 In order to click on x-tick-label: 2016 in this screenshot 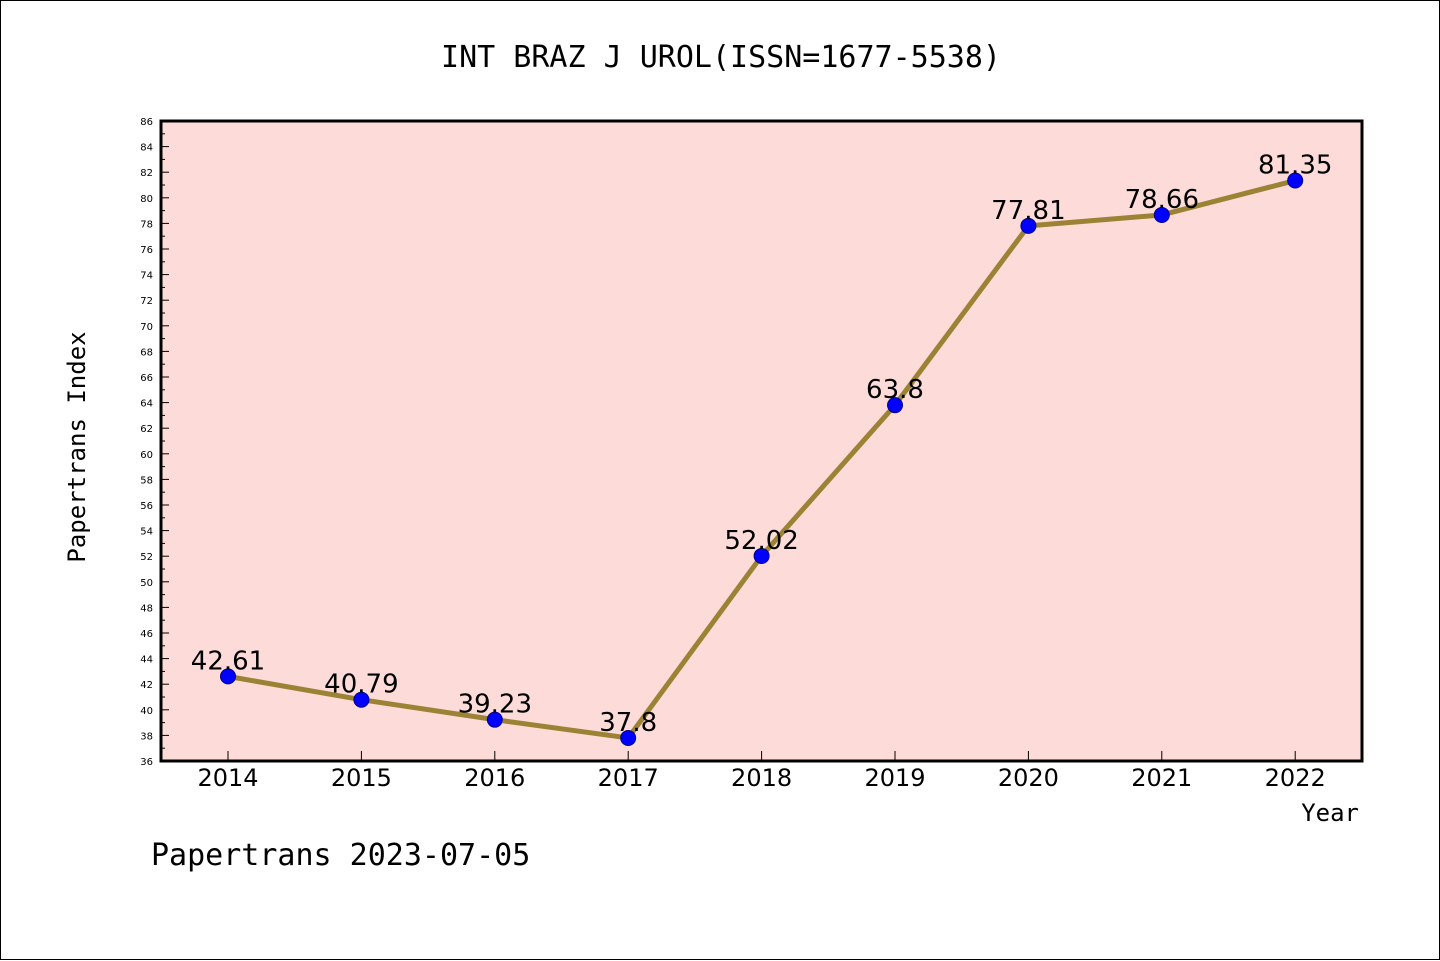, I will do `click(494, 778)`.